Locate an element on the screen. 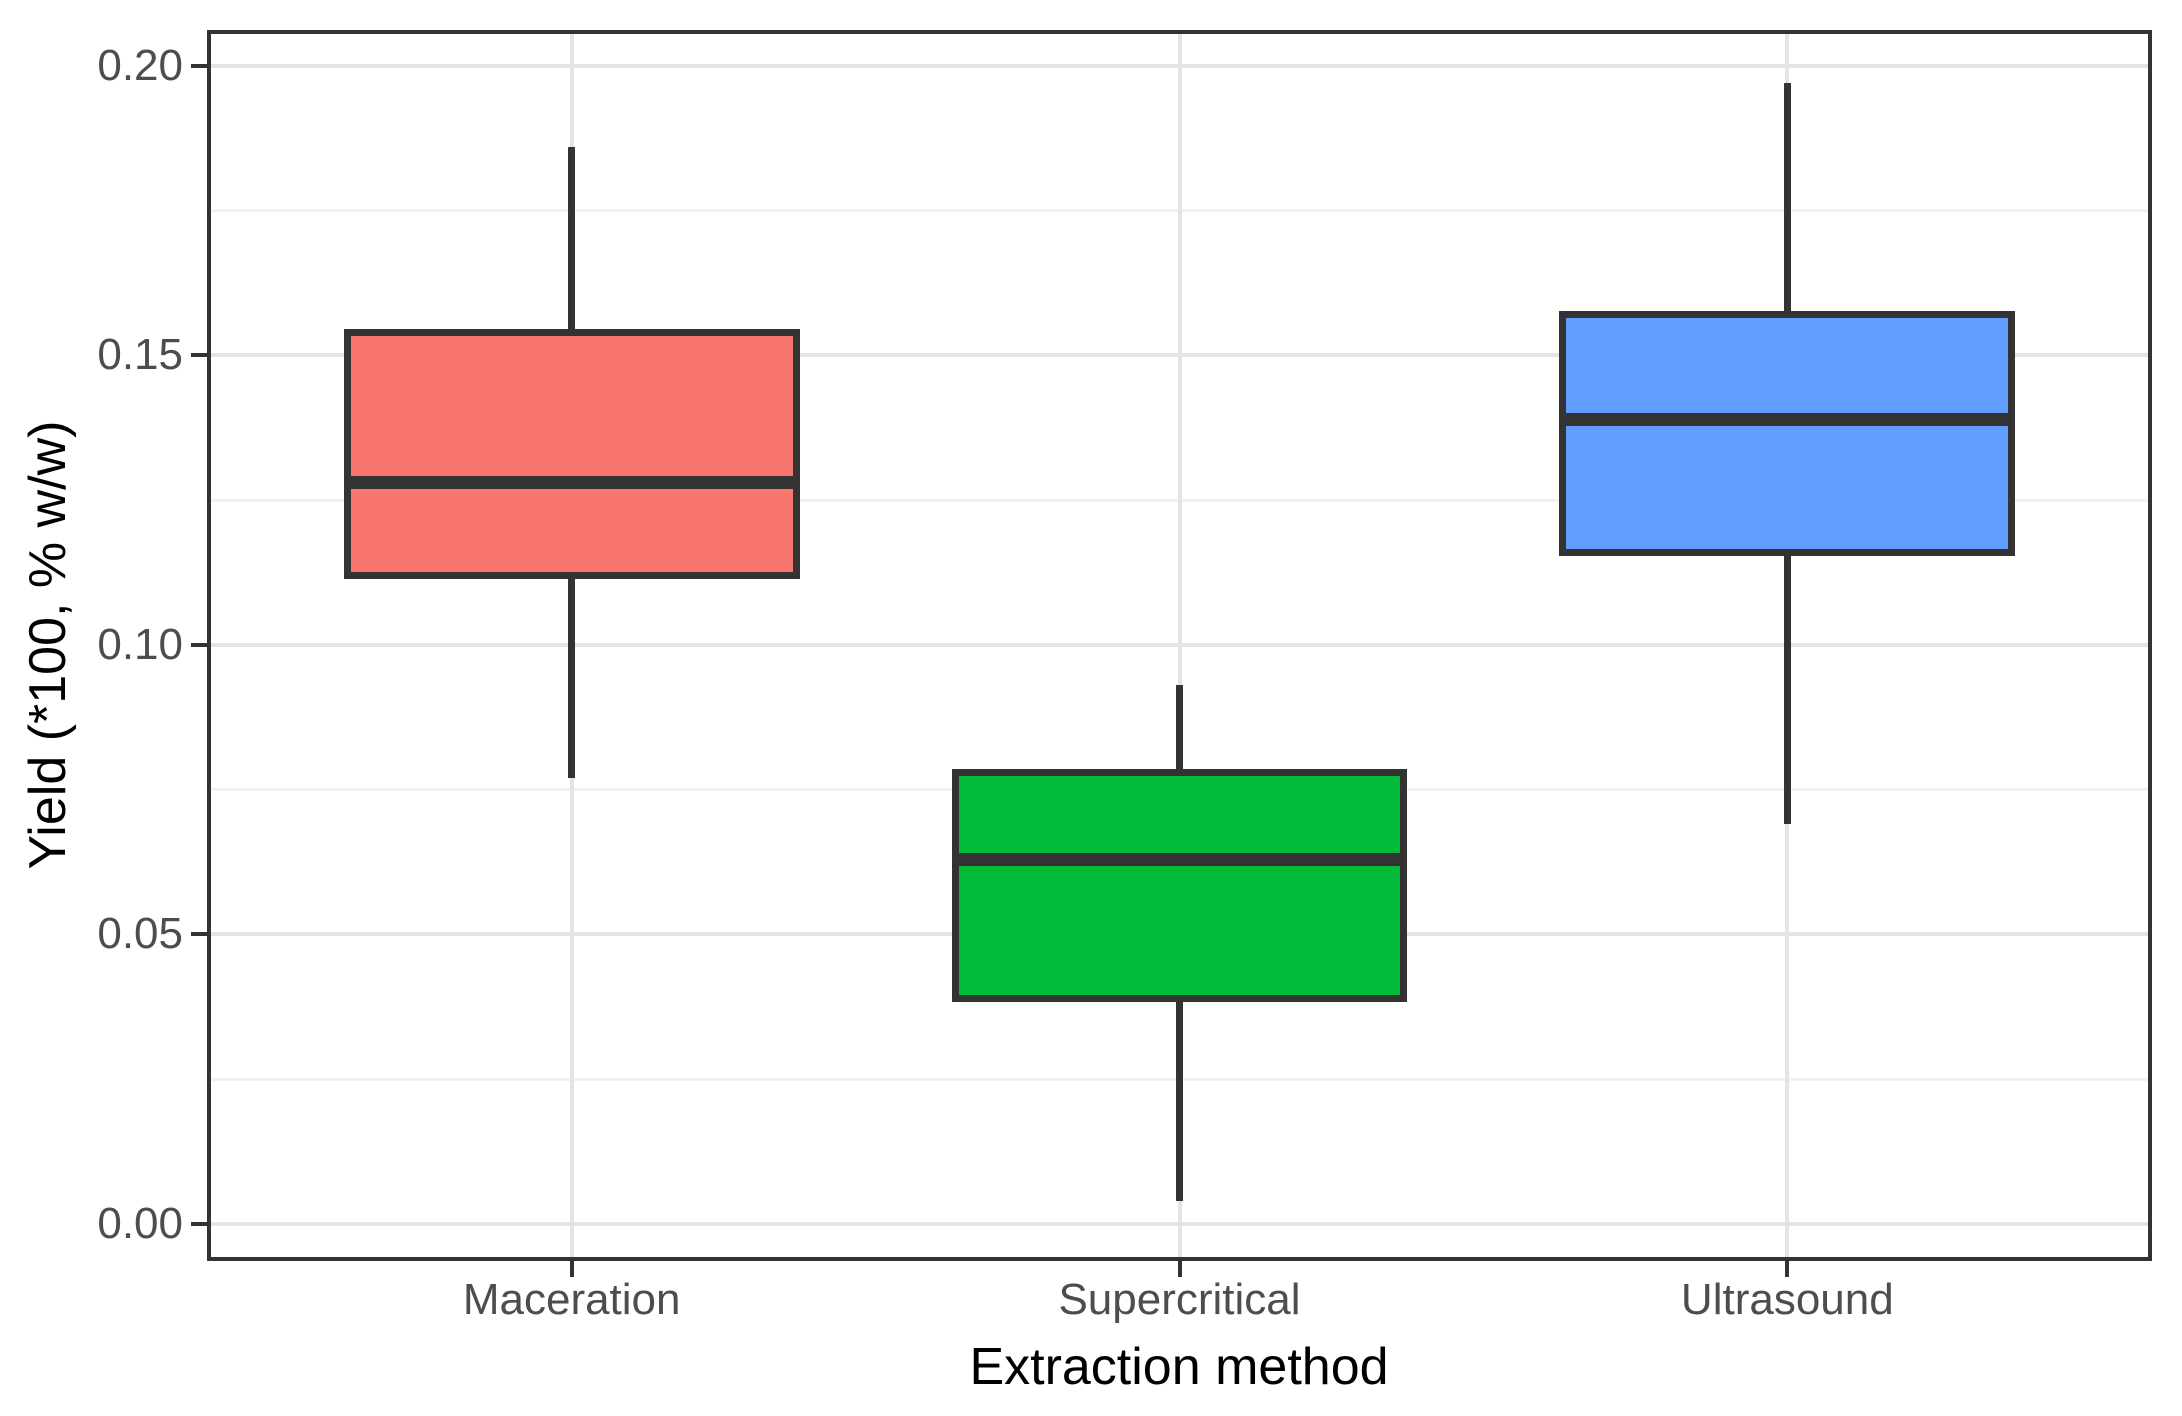  y-tick-label: 0.05 is located at coordinates (140, 934).